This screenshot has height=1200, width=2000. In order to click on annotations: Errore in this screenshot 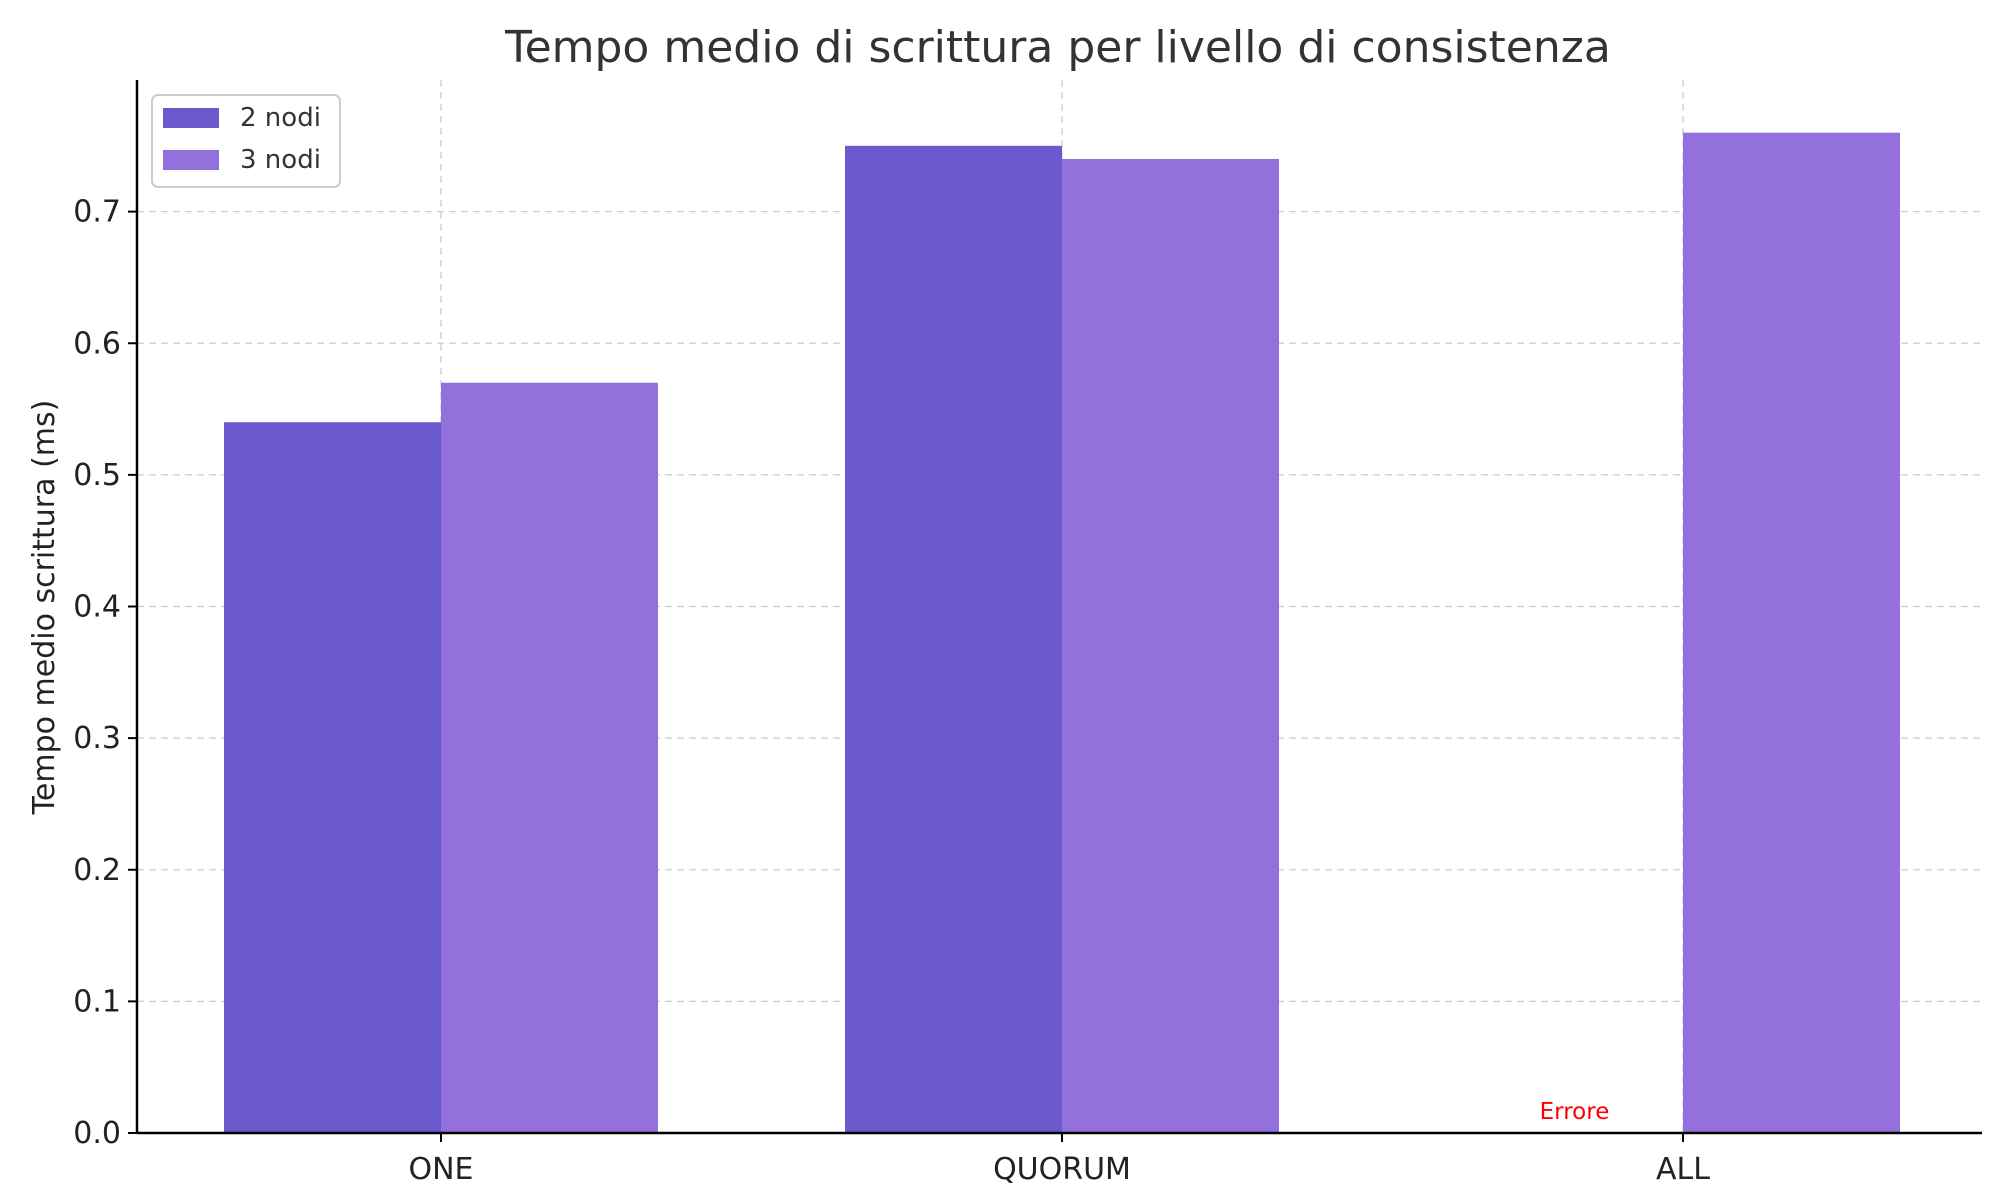, I will do `click(1575, 1112)`.